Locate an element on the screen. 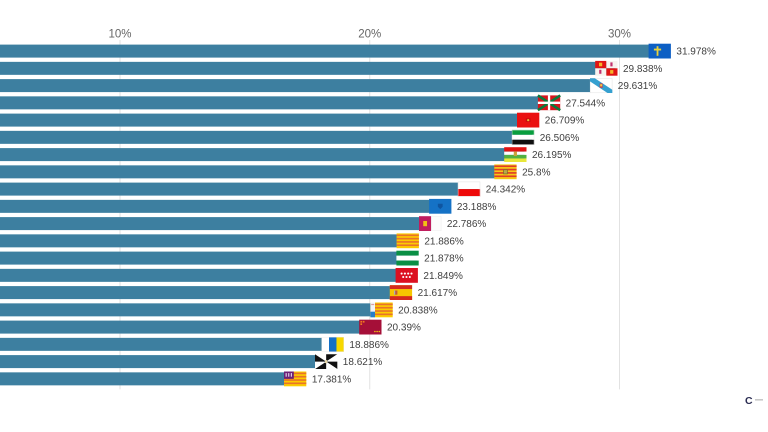 The height and width of the screenshot is (432, 768). svg-text: 24.342% is located at coordinates (506, 190).